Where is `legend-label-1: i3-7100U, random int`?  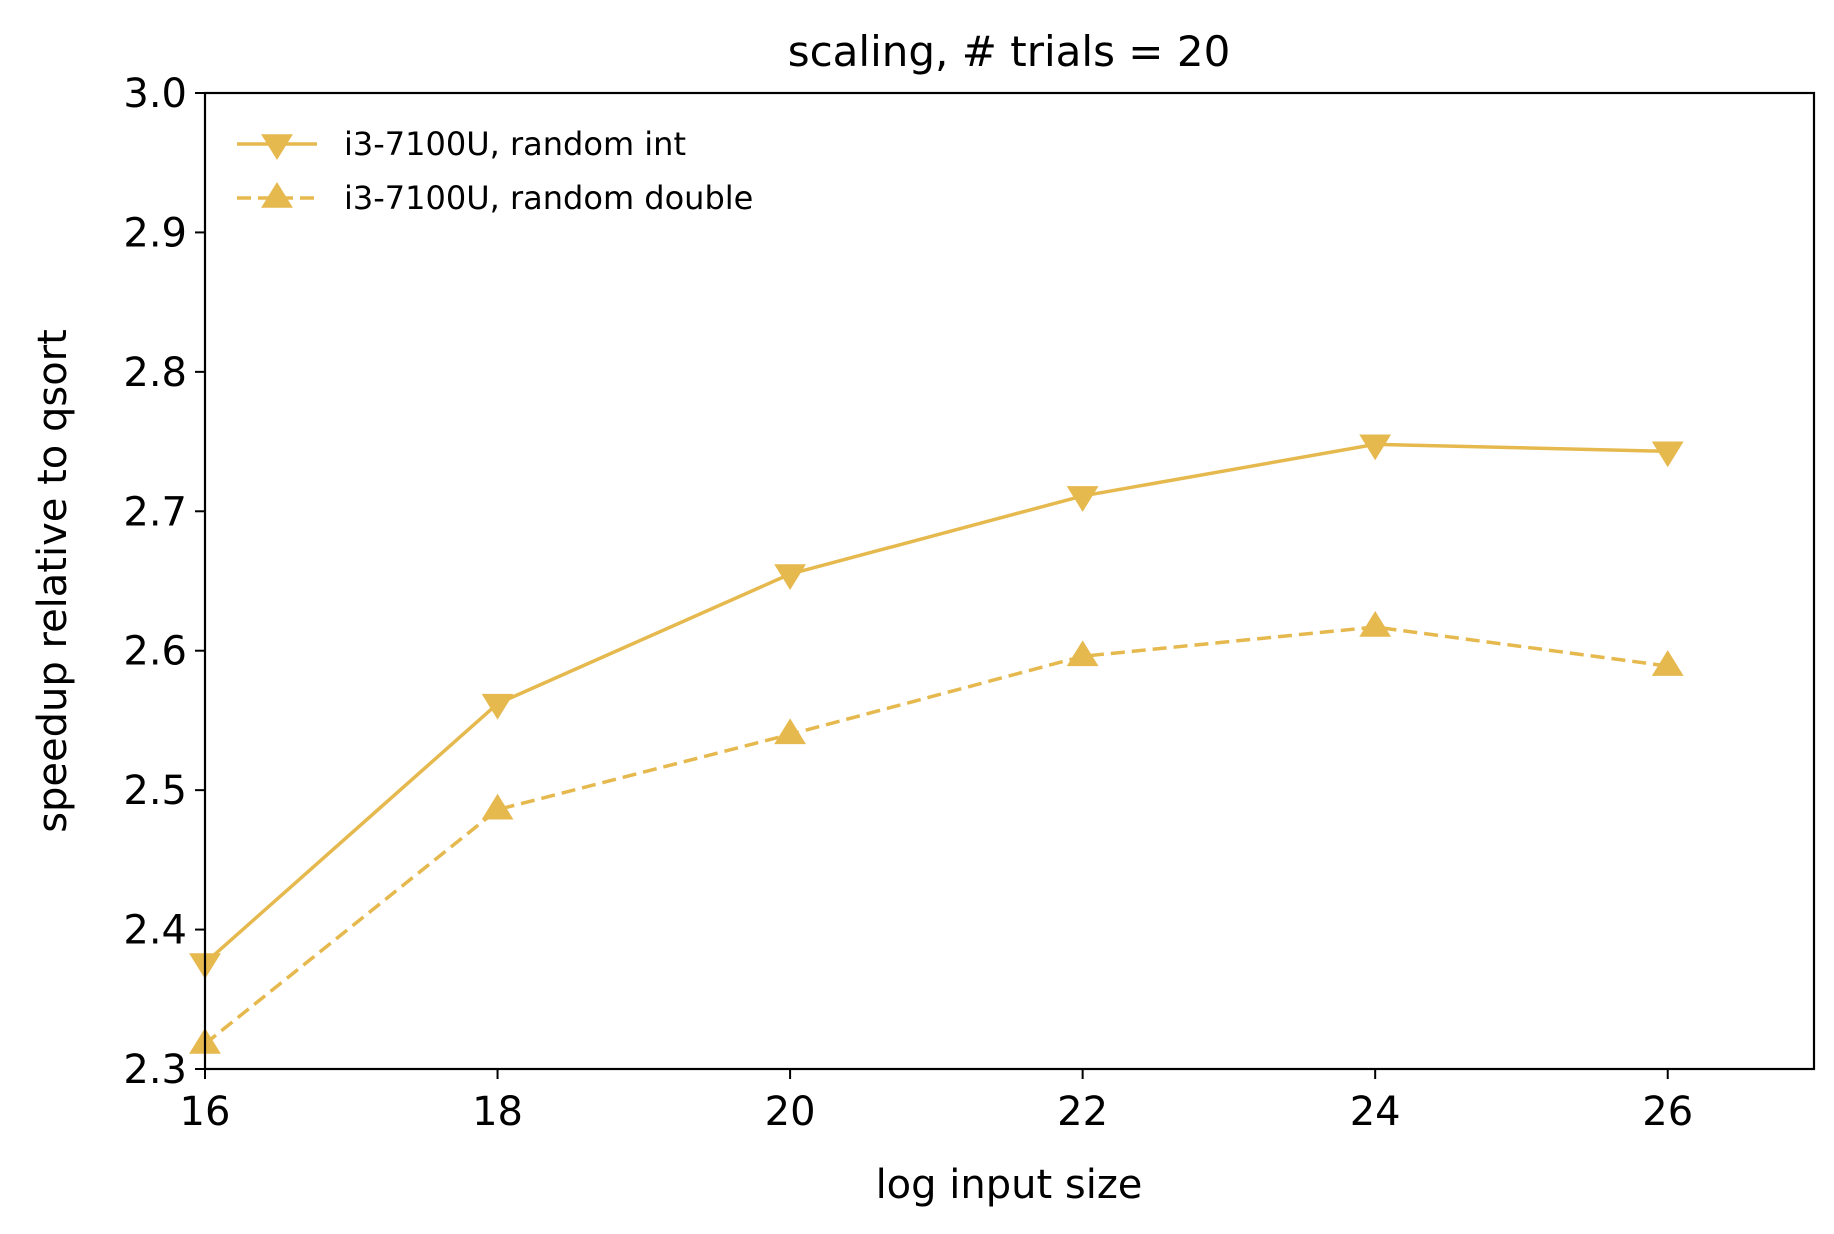
legend-label-1: i3-7100U, random int is located at coordinates (515, 144).